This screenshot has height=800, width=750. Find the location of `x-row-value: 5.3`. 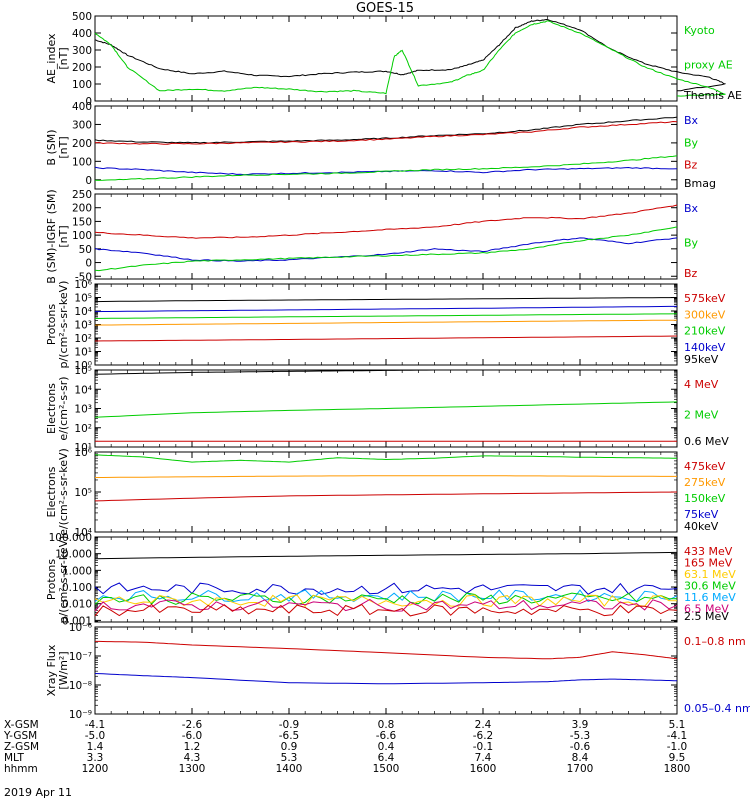

x-row-value: 5.3 is located at coordinates (289, 758).